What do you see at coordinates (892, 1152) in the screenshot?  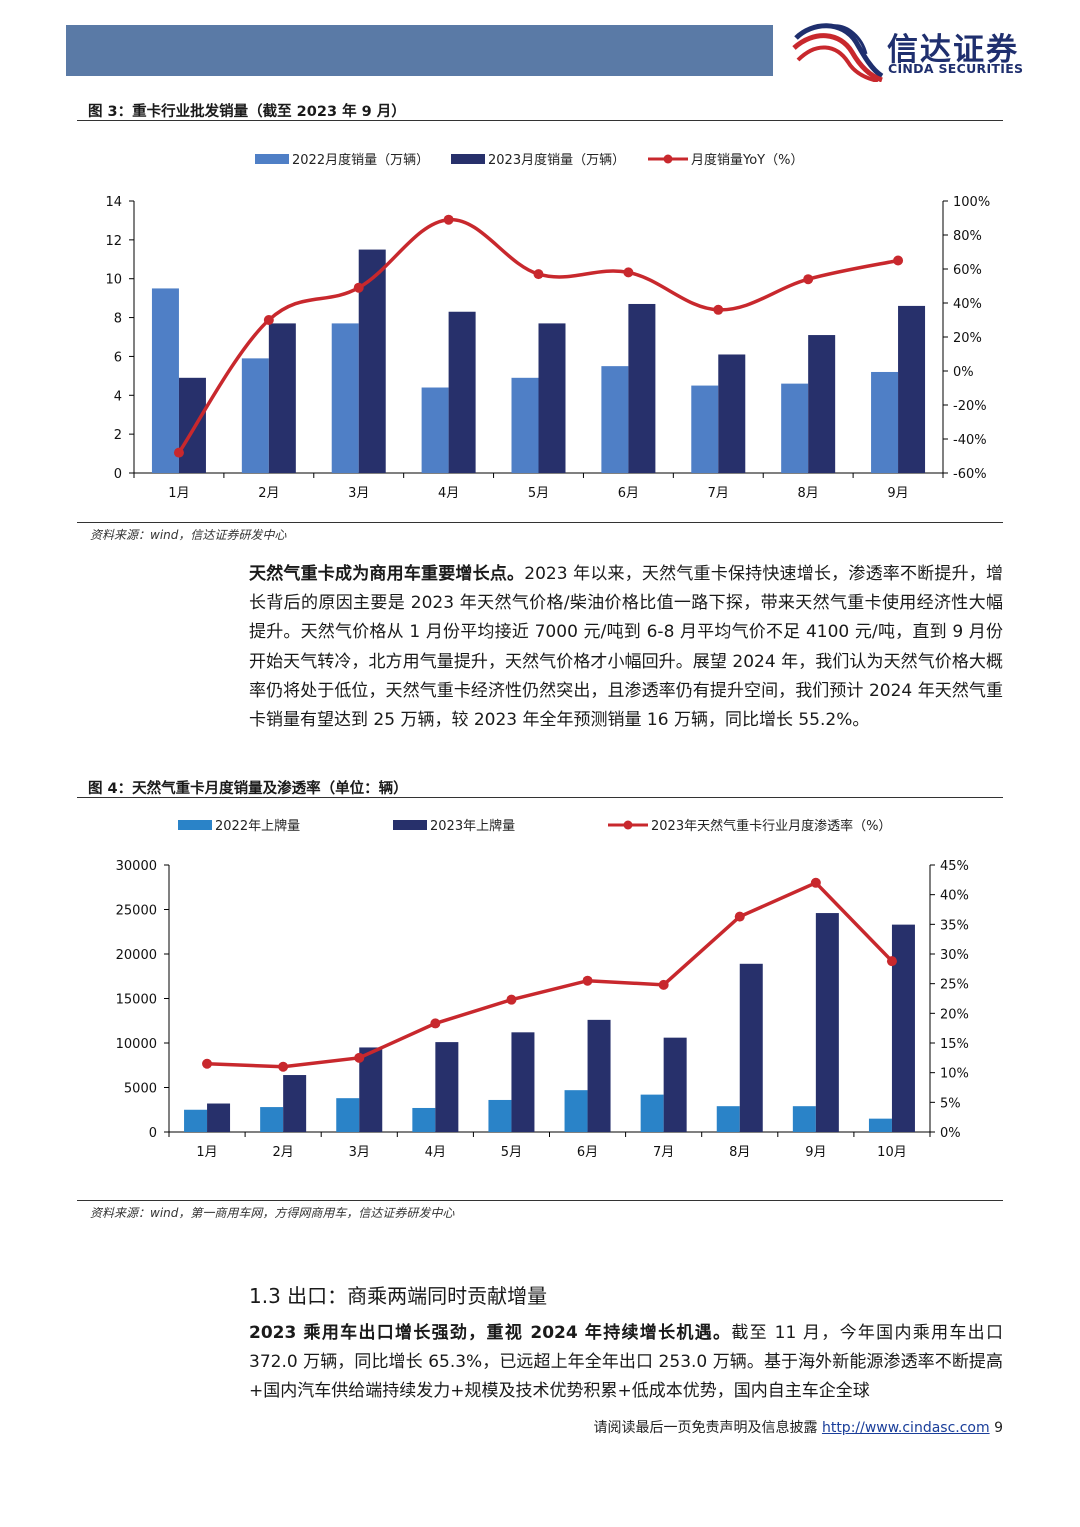 I see `chart2-x-tick-label-9: 10月` at bounding box center [892, 1152].